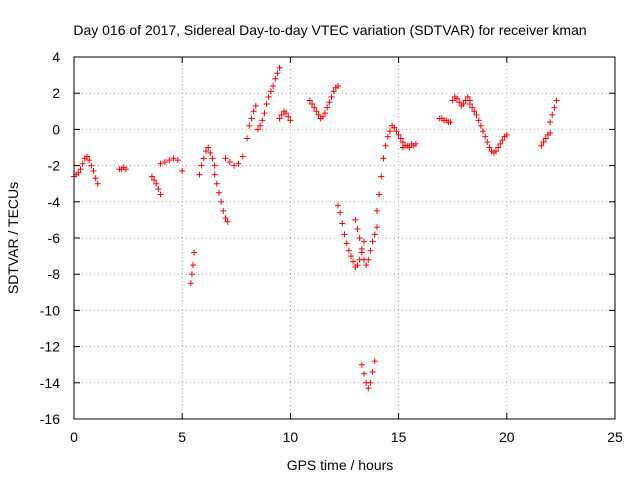  I want to click on y-tick-labels: -16 -14 -12 -10 -8 -6 -4 -2 0 2 4, so click(50, 238).